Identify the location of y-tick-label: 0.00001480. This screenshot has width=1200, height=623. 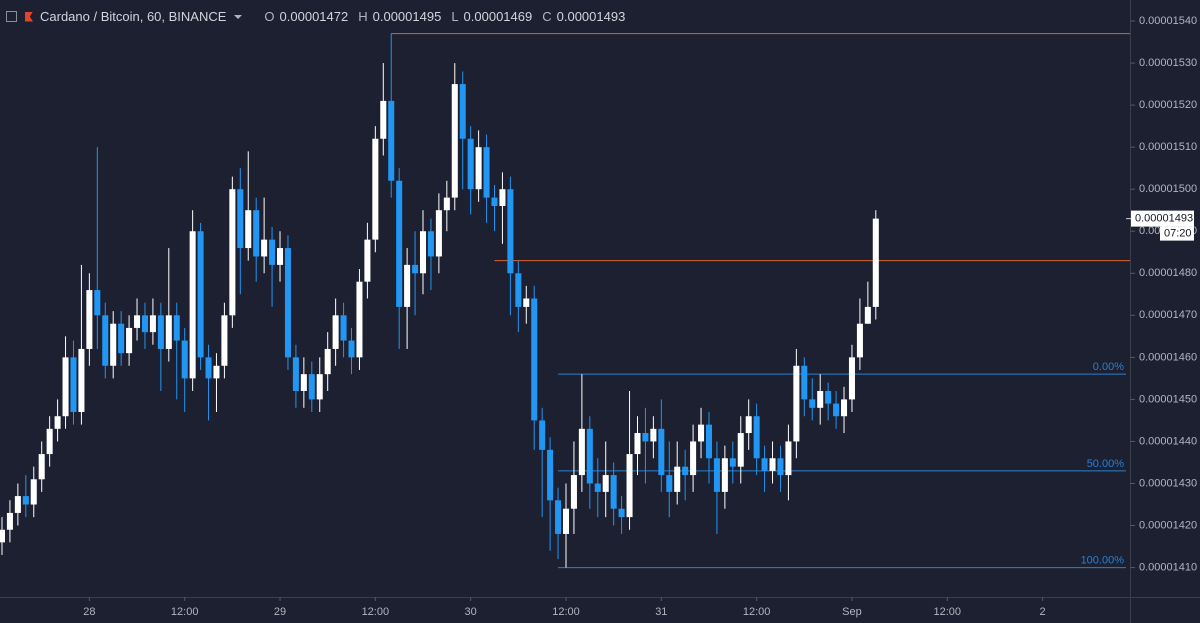
(1168, 273).